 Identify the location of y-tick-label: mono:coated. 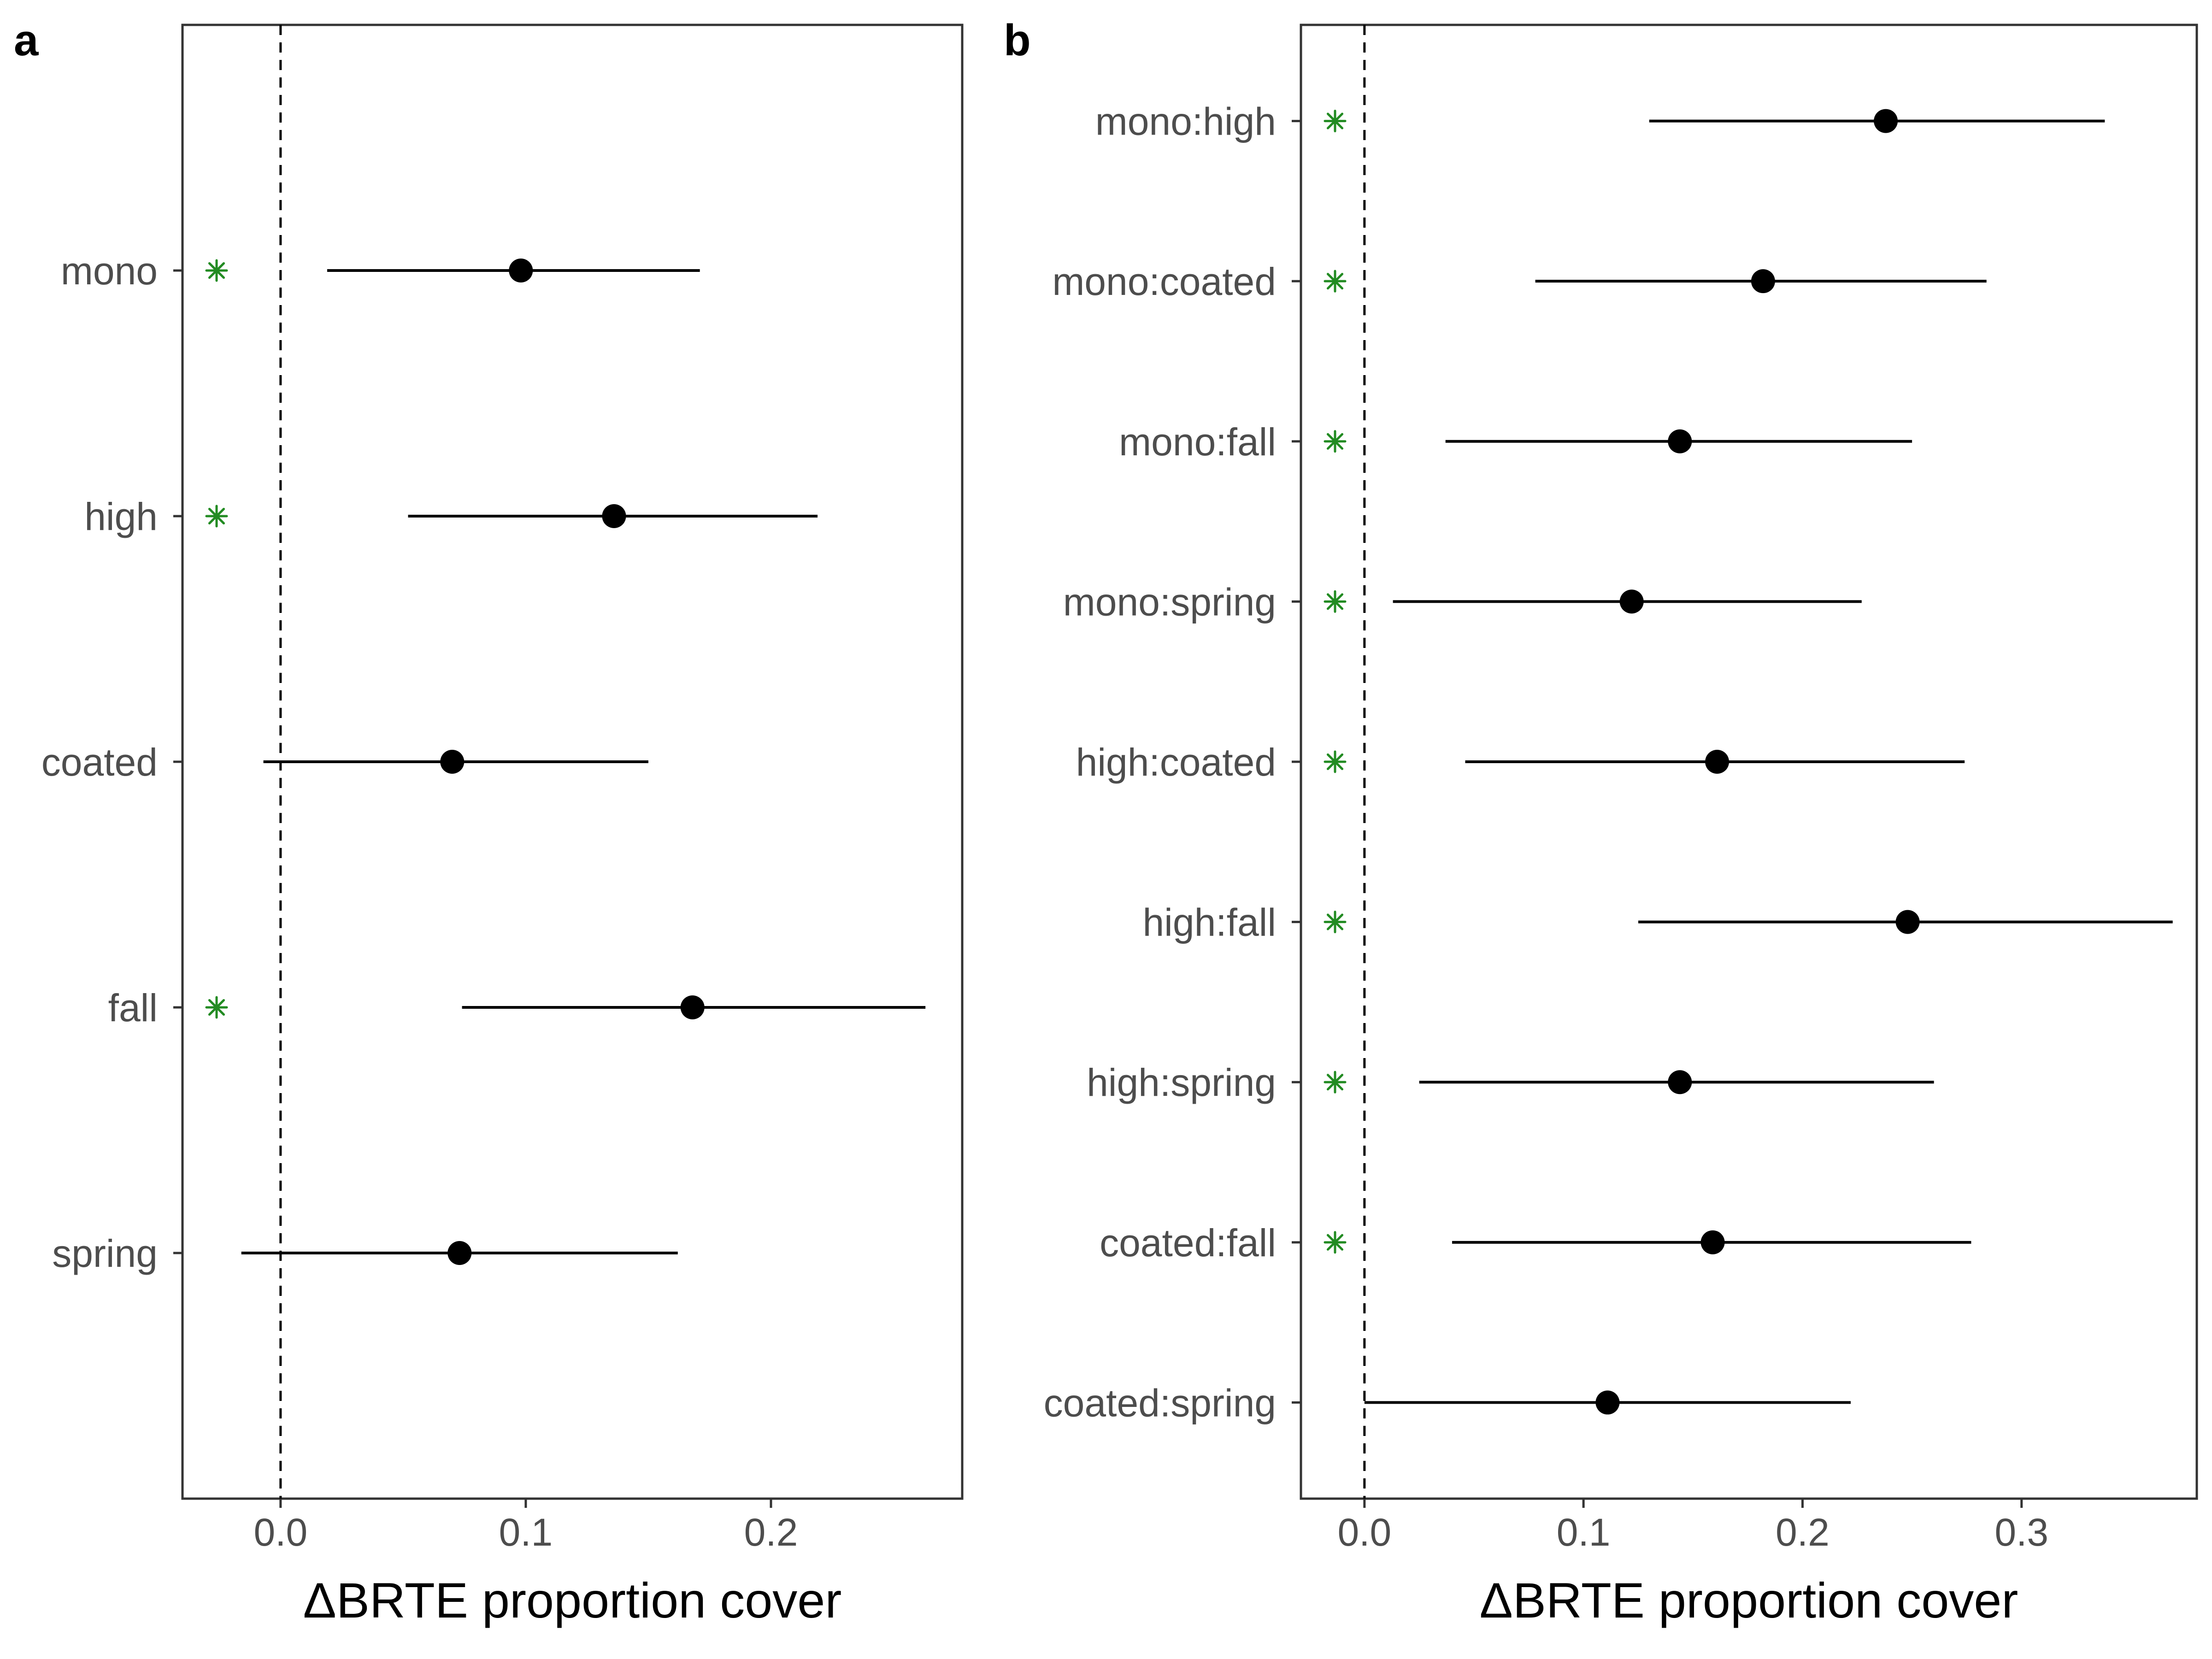
(1164, 281).